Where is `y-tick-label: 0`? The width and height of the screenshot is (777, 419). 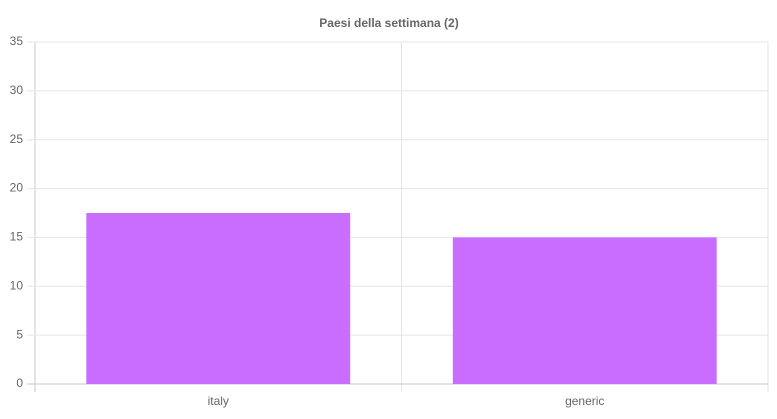
y-tick-label: 0 is located at coordinates (19, 383).